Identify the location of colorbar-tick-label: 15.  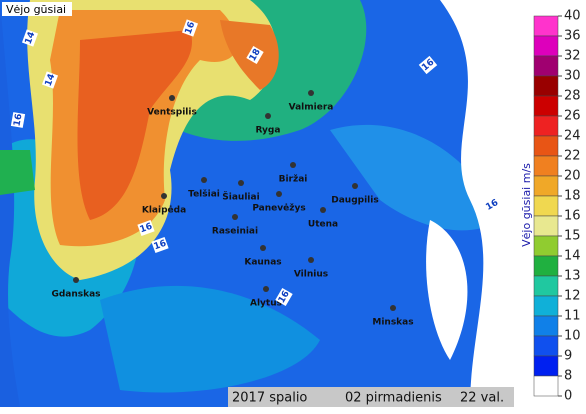
(572, 236).